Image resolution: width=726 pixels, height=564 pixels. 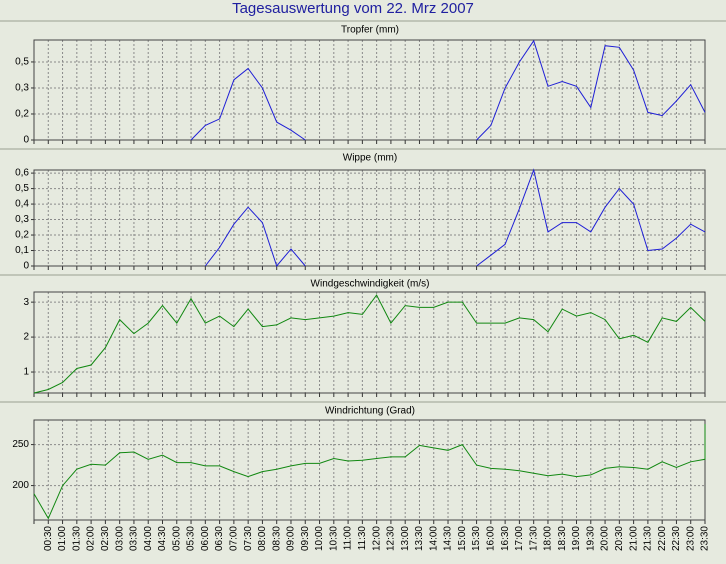 I want to click on x-tick-label: 19:30, so click(x=590, y=538).